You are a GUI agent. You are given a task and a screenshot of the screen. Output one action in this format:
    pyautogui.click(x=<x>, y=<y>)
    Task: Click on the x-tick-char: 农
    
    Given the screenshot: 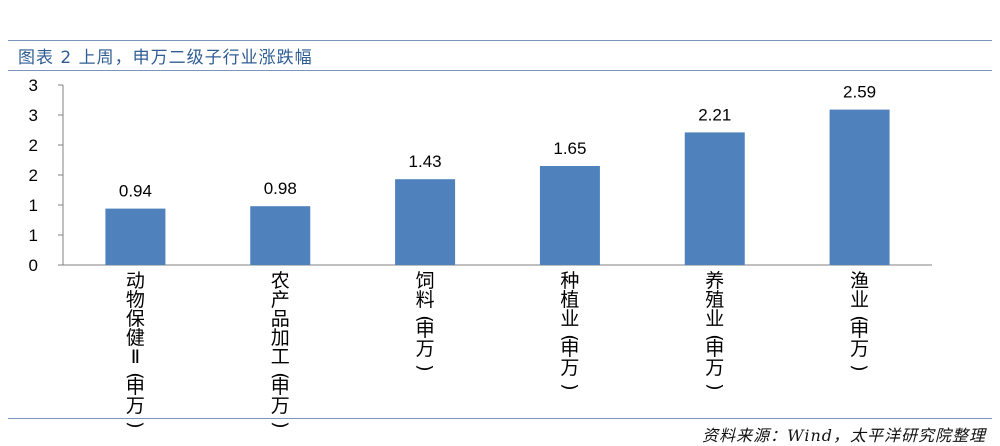 What is the action you would take?
    pyautogui.click(x=280, y=281)
    